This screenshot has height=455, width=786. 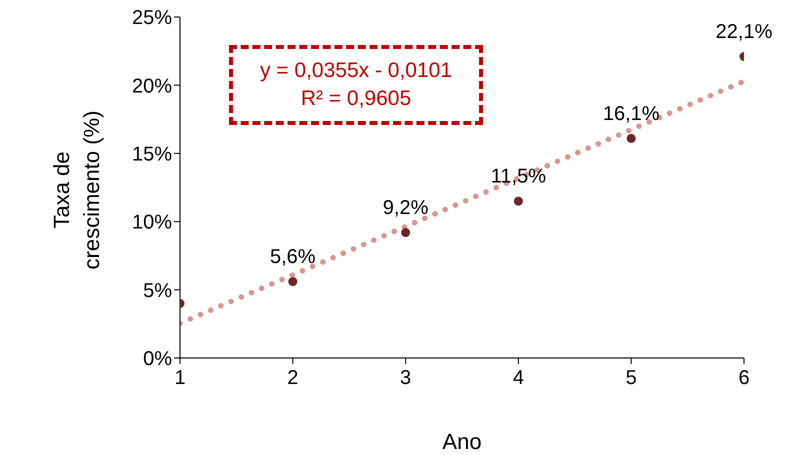 What do you see at coordinates (76, 191) in the screenshot?
I see `y-axis-title: Taxa de crescimento (%)` at bounding box center [76, 191].